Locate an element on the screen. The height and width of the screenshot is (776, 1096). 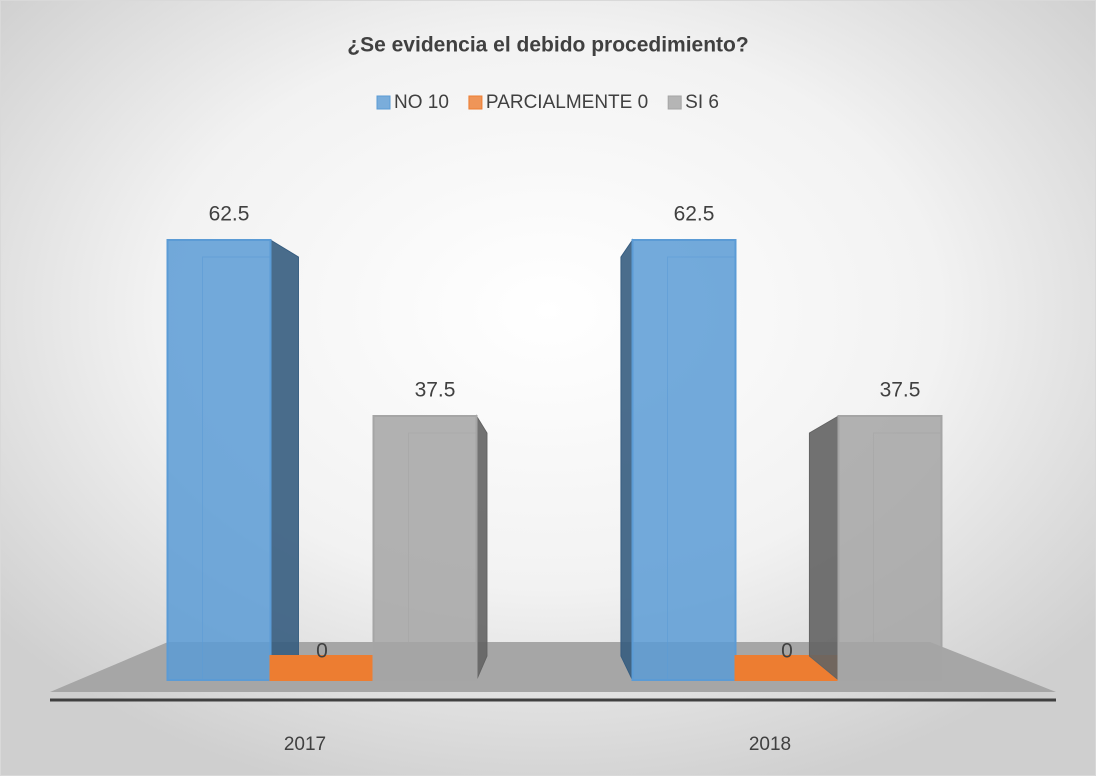
legend: NO 10 PARCIALMENTE 0 SI 6 is located at coordinates (547, 102).